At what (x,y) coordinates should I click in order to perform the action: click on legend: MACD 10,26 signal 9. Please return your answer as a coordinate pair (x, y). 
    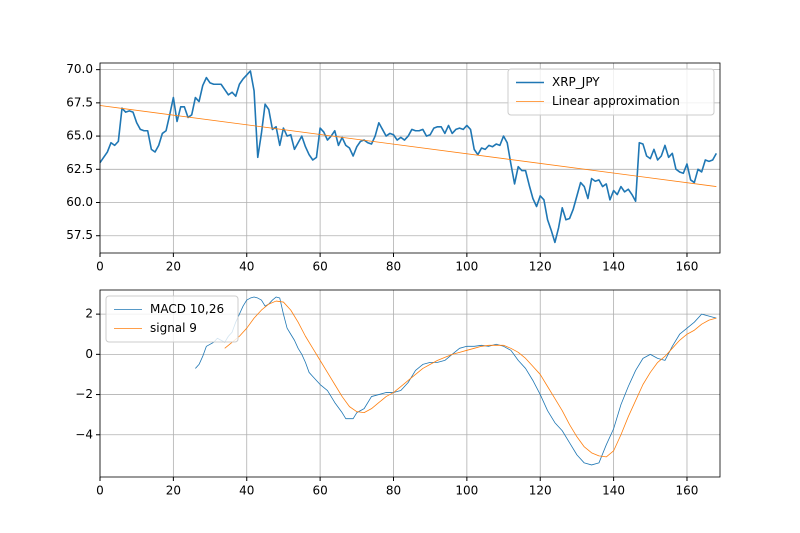
    Looking at the image, I should click on (172, 319).